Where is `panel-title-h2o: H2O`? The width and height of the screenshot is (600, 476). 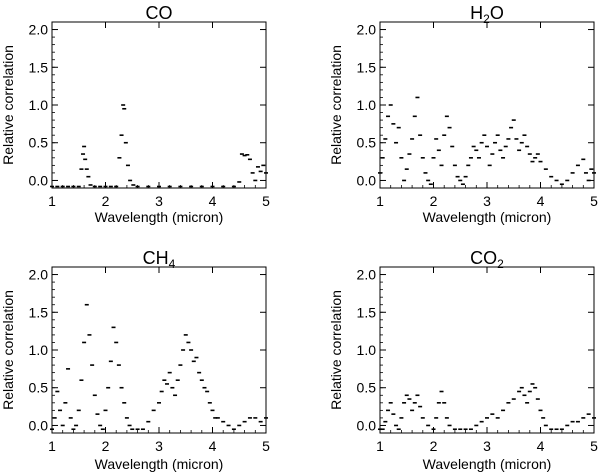 panel-title-h2o: H2O is located at coordinates (487, 14).